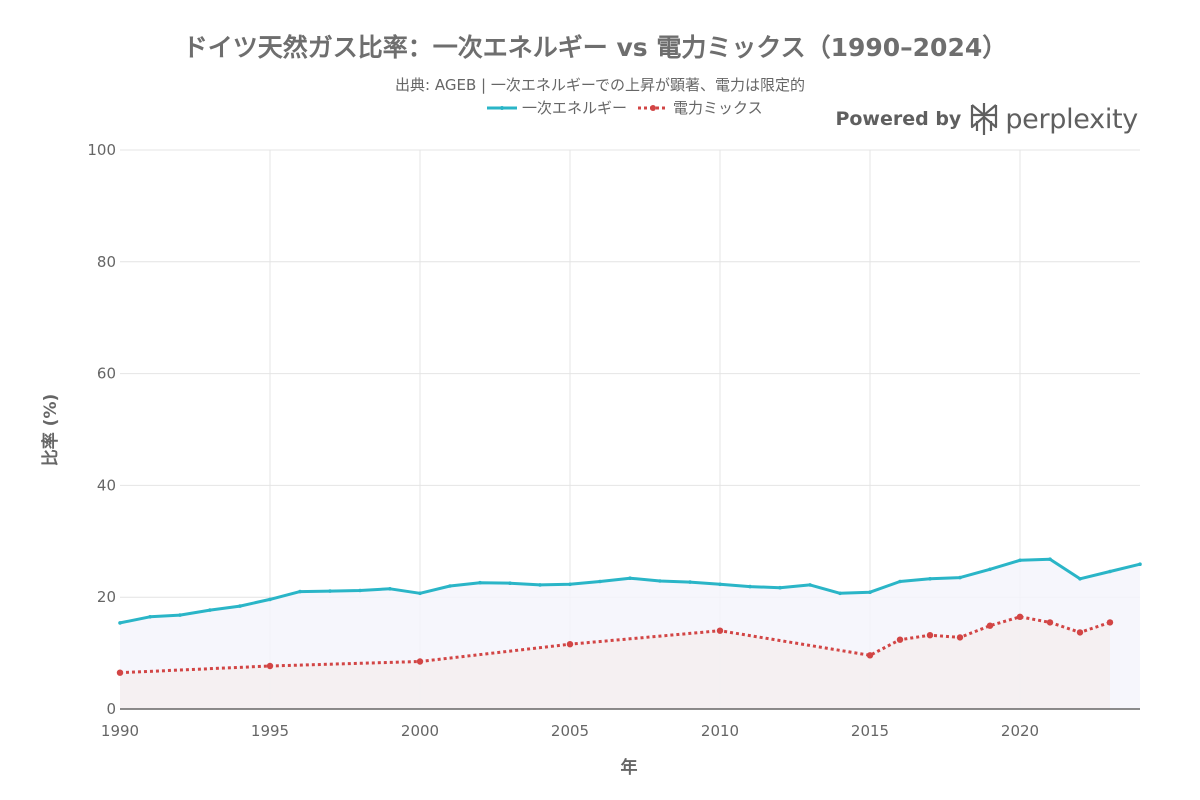 This screenshot has width=1200, height=800. Describe the element at coordinates (106, 485) in the screenshot. I see `y-tick-label: 40` at that location.